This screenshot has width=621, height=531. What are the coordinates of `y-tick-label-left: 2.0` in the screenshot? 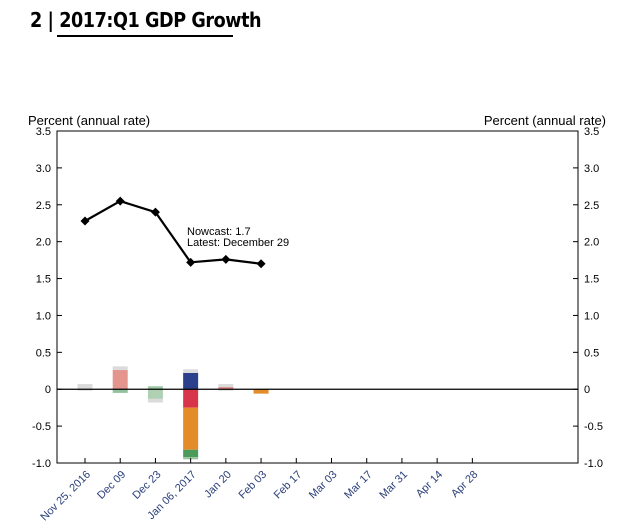 It's located at (43, 243).